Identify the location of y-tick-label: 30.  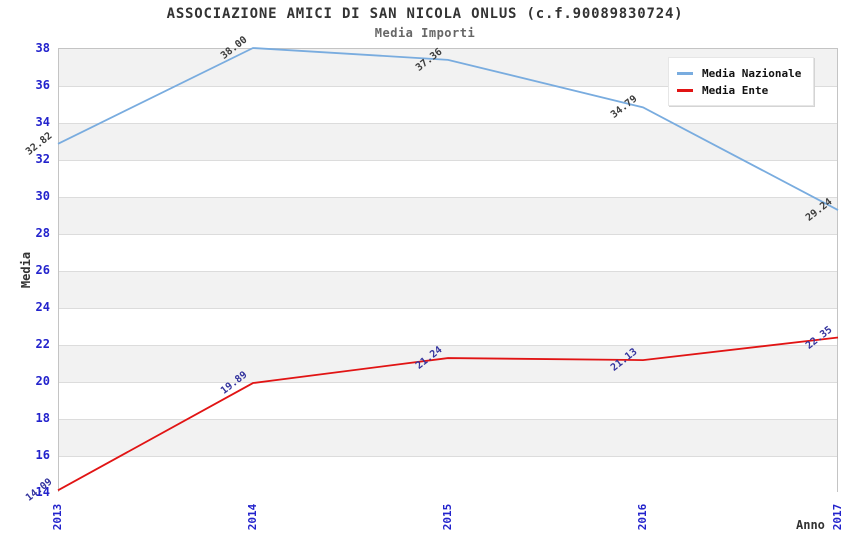
(42, 196).